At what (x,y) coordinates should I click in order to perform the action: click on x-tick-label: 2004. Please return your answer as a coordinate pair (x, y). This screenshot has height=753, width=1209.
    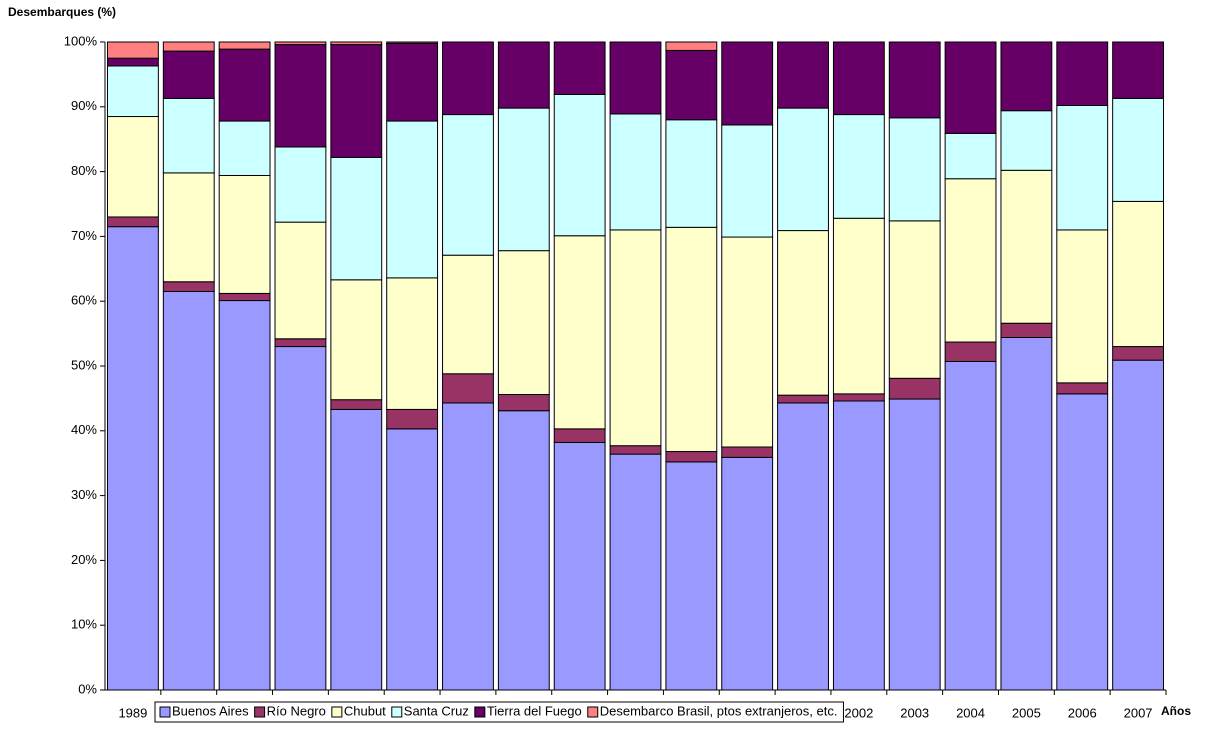
    Looking at the image, I should click on (970, 712).